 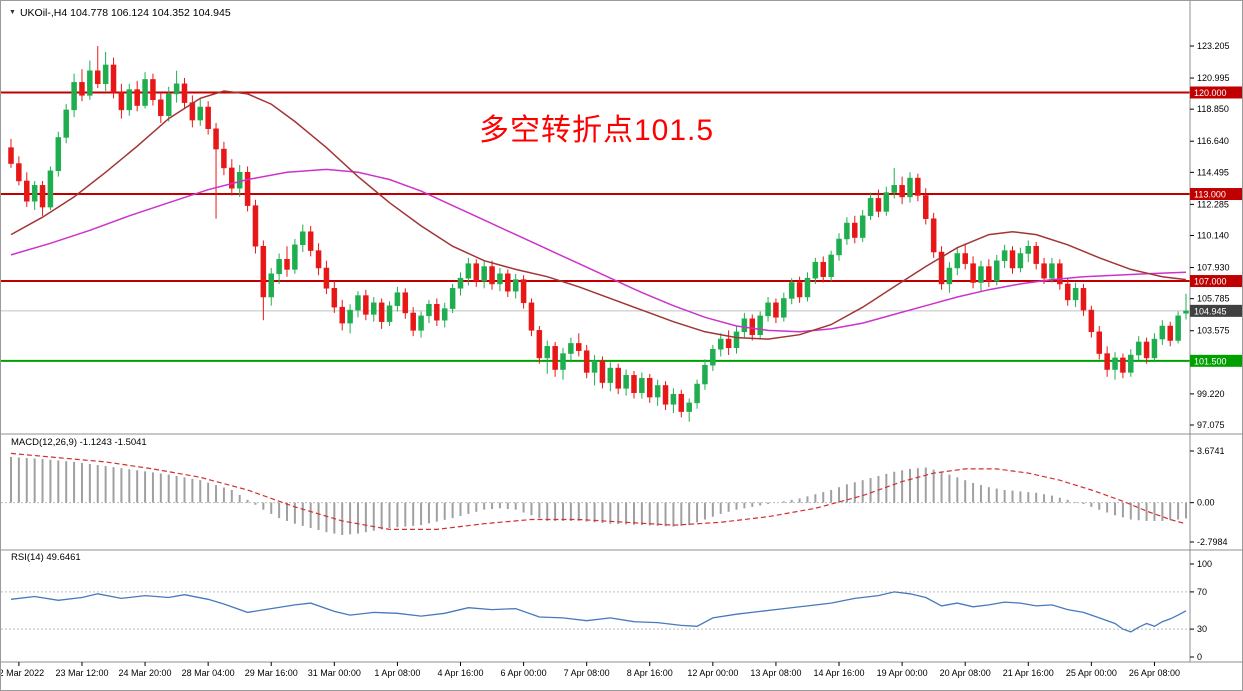 I want to click on svg-text: 19 Apr 00:00, so click(x=902, y=673).